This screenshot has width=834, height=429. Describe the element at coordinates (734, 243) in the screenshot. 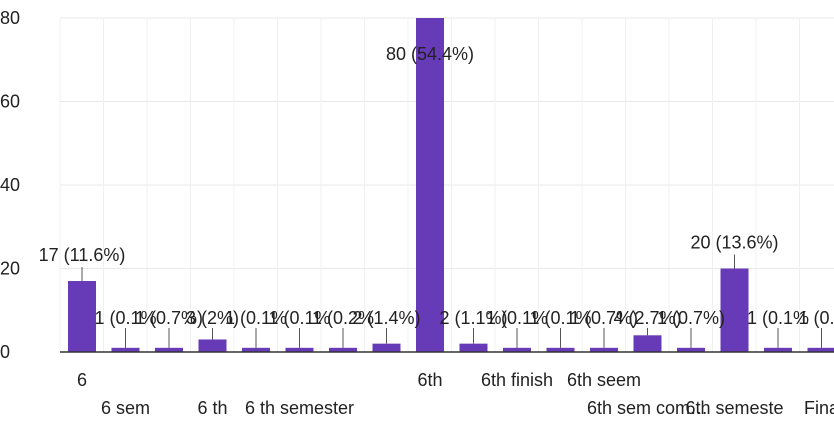

I see `data-label: 20 (13.6%)` at that location.